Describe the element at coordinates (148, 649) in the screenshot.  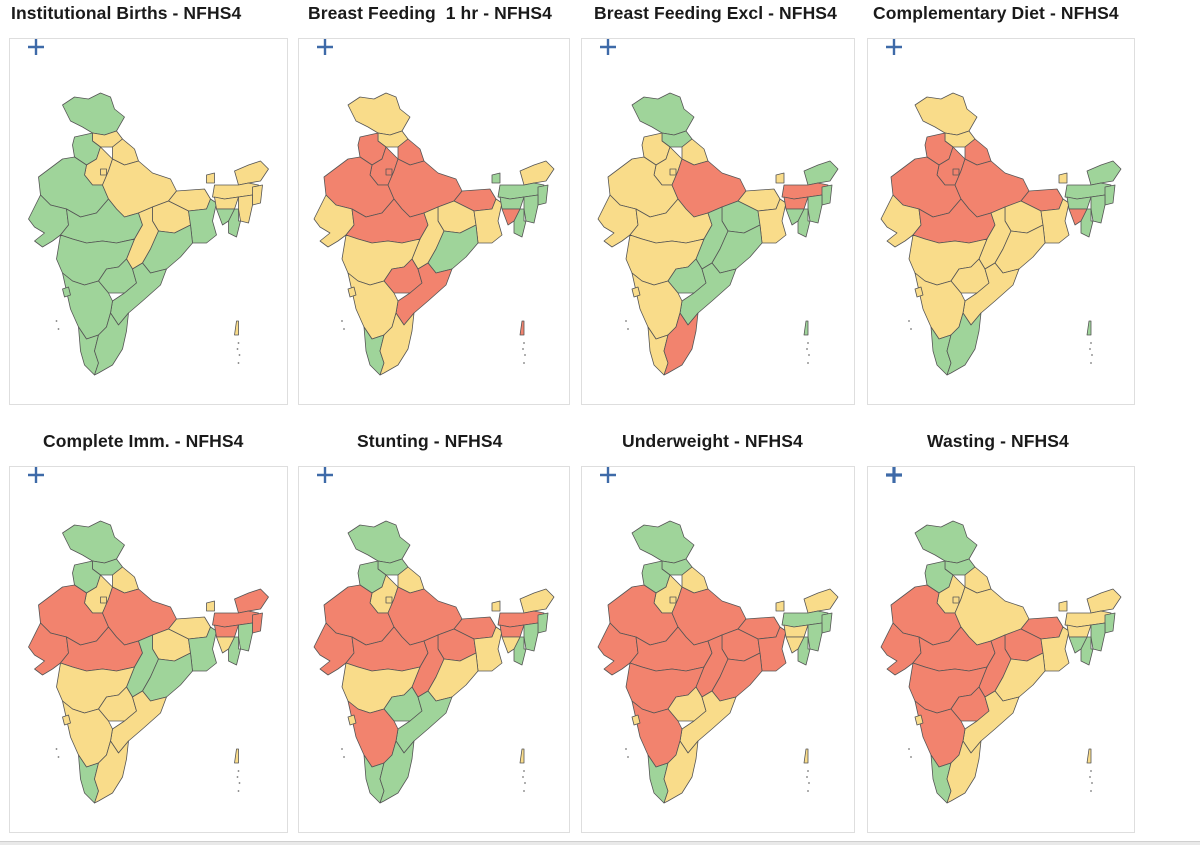
I see `map-panel-complete-imm` at that location.